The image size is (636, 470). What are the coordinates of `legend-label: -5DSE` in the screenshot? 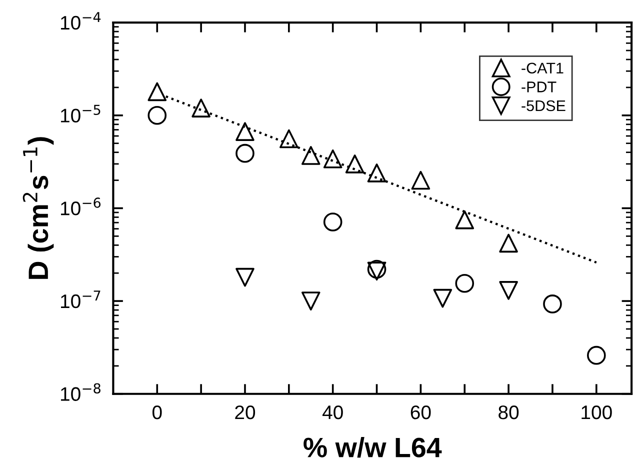 It's located at (544, 106).